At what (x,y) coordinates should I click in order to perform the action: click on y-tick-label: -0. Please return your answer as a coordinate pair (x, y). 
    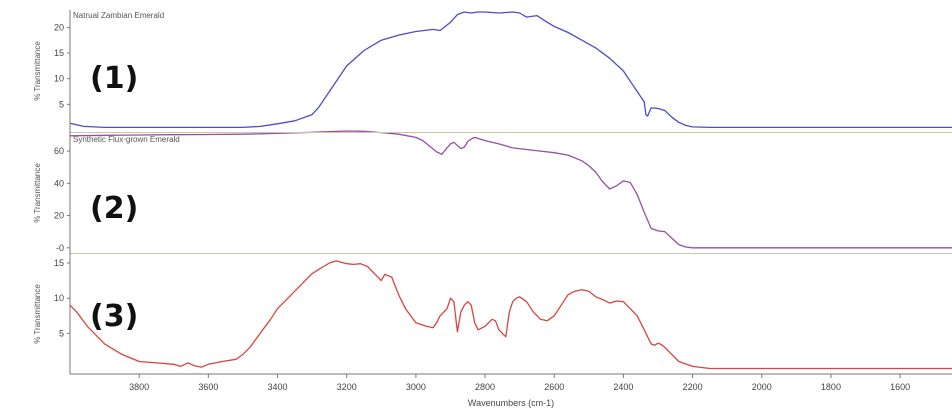
    Looking at the image, I should click on (60, 248).